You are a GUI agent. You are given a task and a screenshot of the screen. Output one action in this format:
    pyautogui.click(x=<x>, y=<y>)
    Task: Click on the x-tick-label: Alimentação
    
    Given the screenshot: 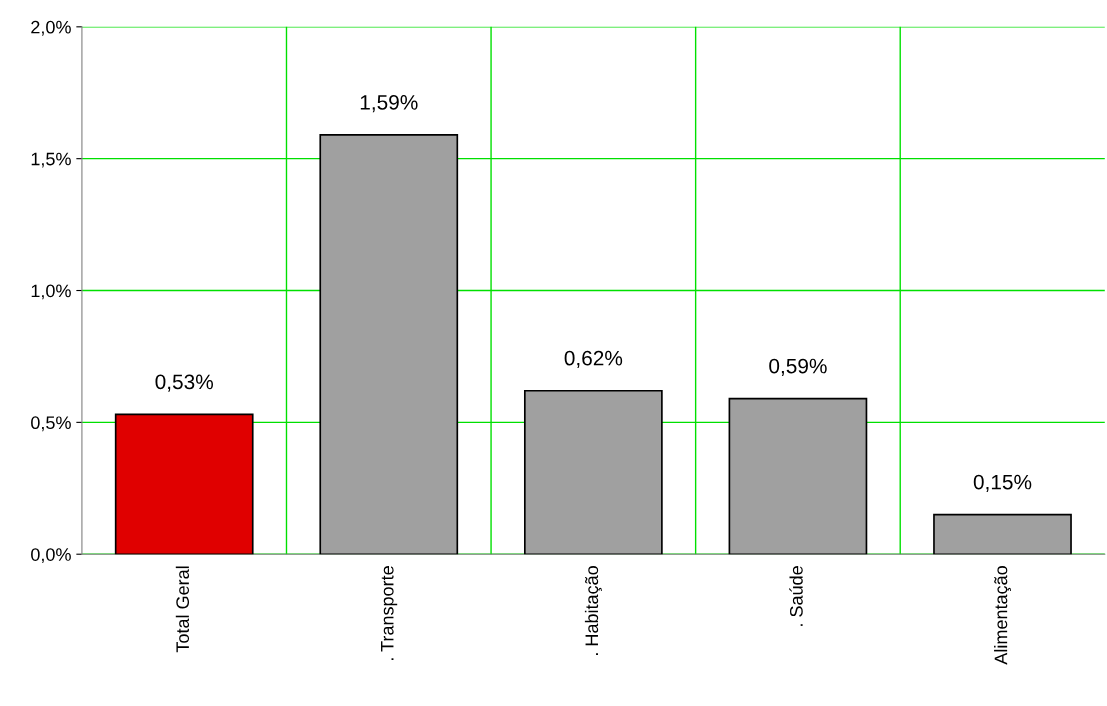 What is the action you would take?
    pyautogui.click(x=1002, y=615)
    